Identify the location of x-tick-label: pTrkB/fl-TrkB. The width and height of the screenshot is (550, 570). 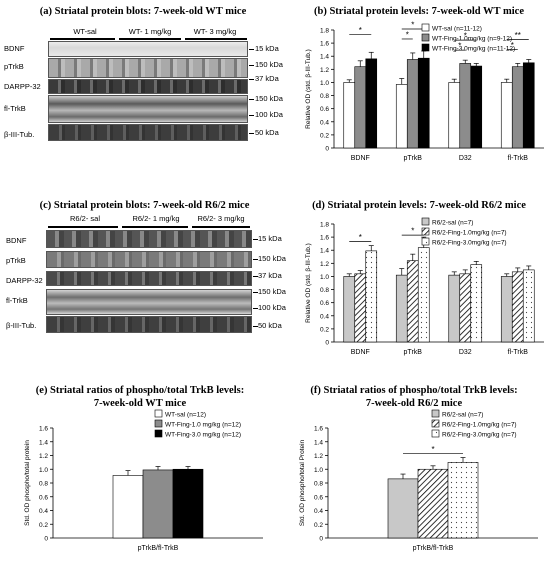
(433, 548).